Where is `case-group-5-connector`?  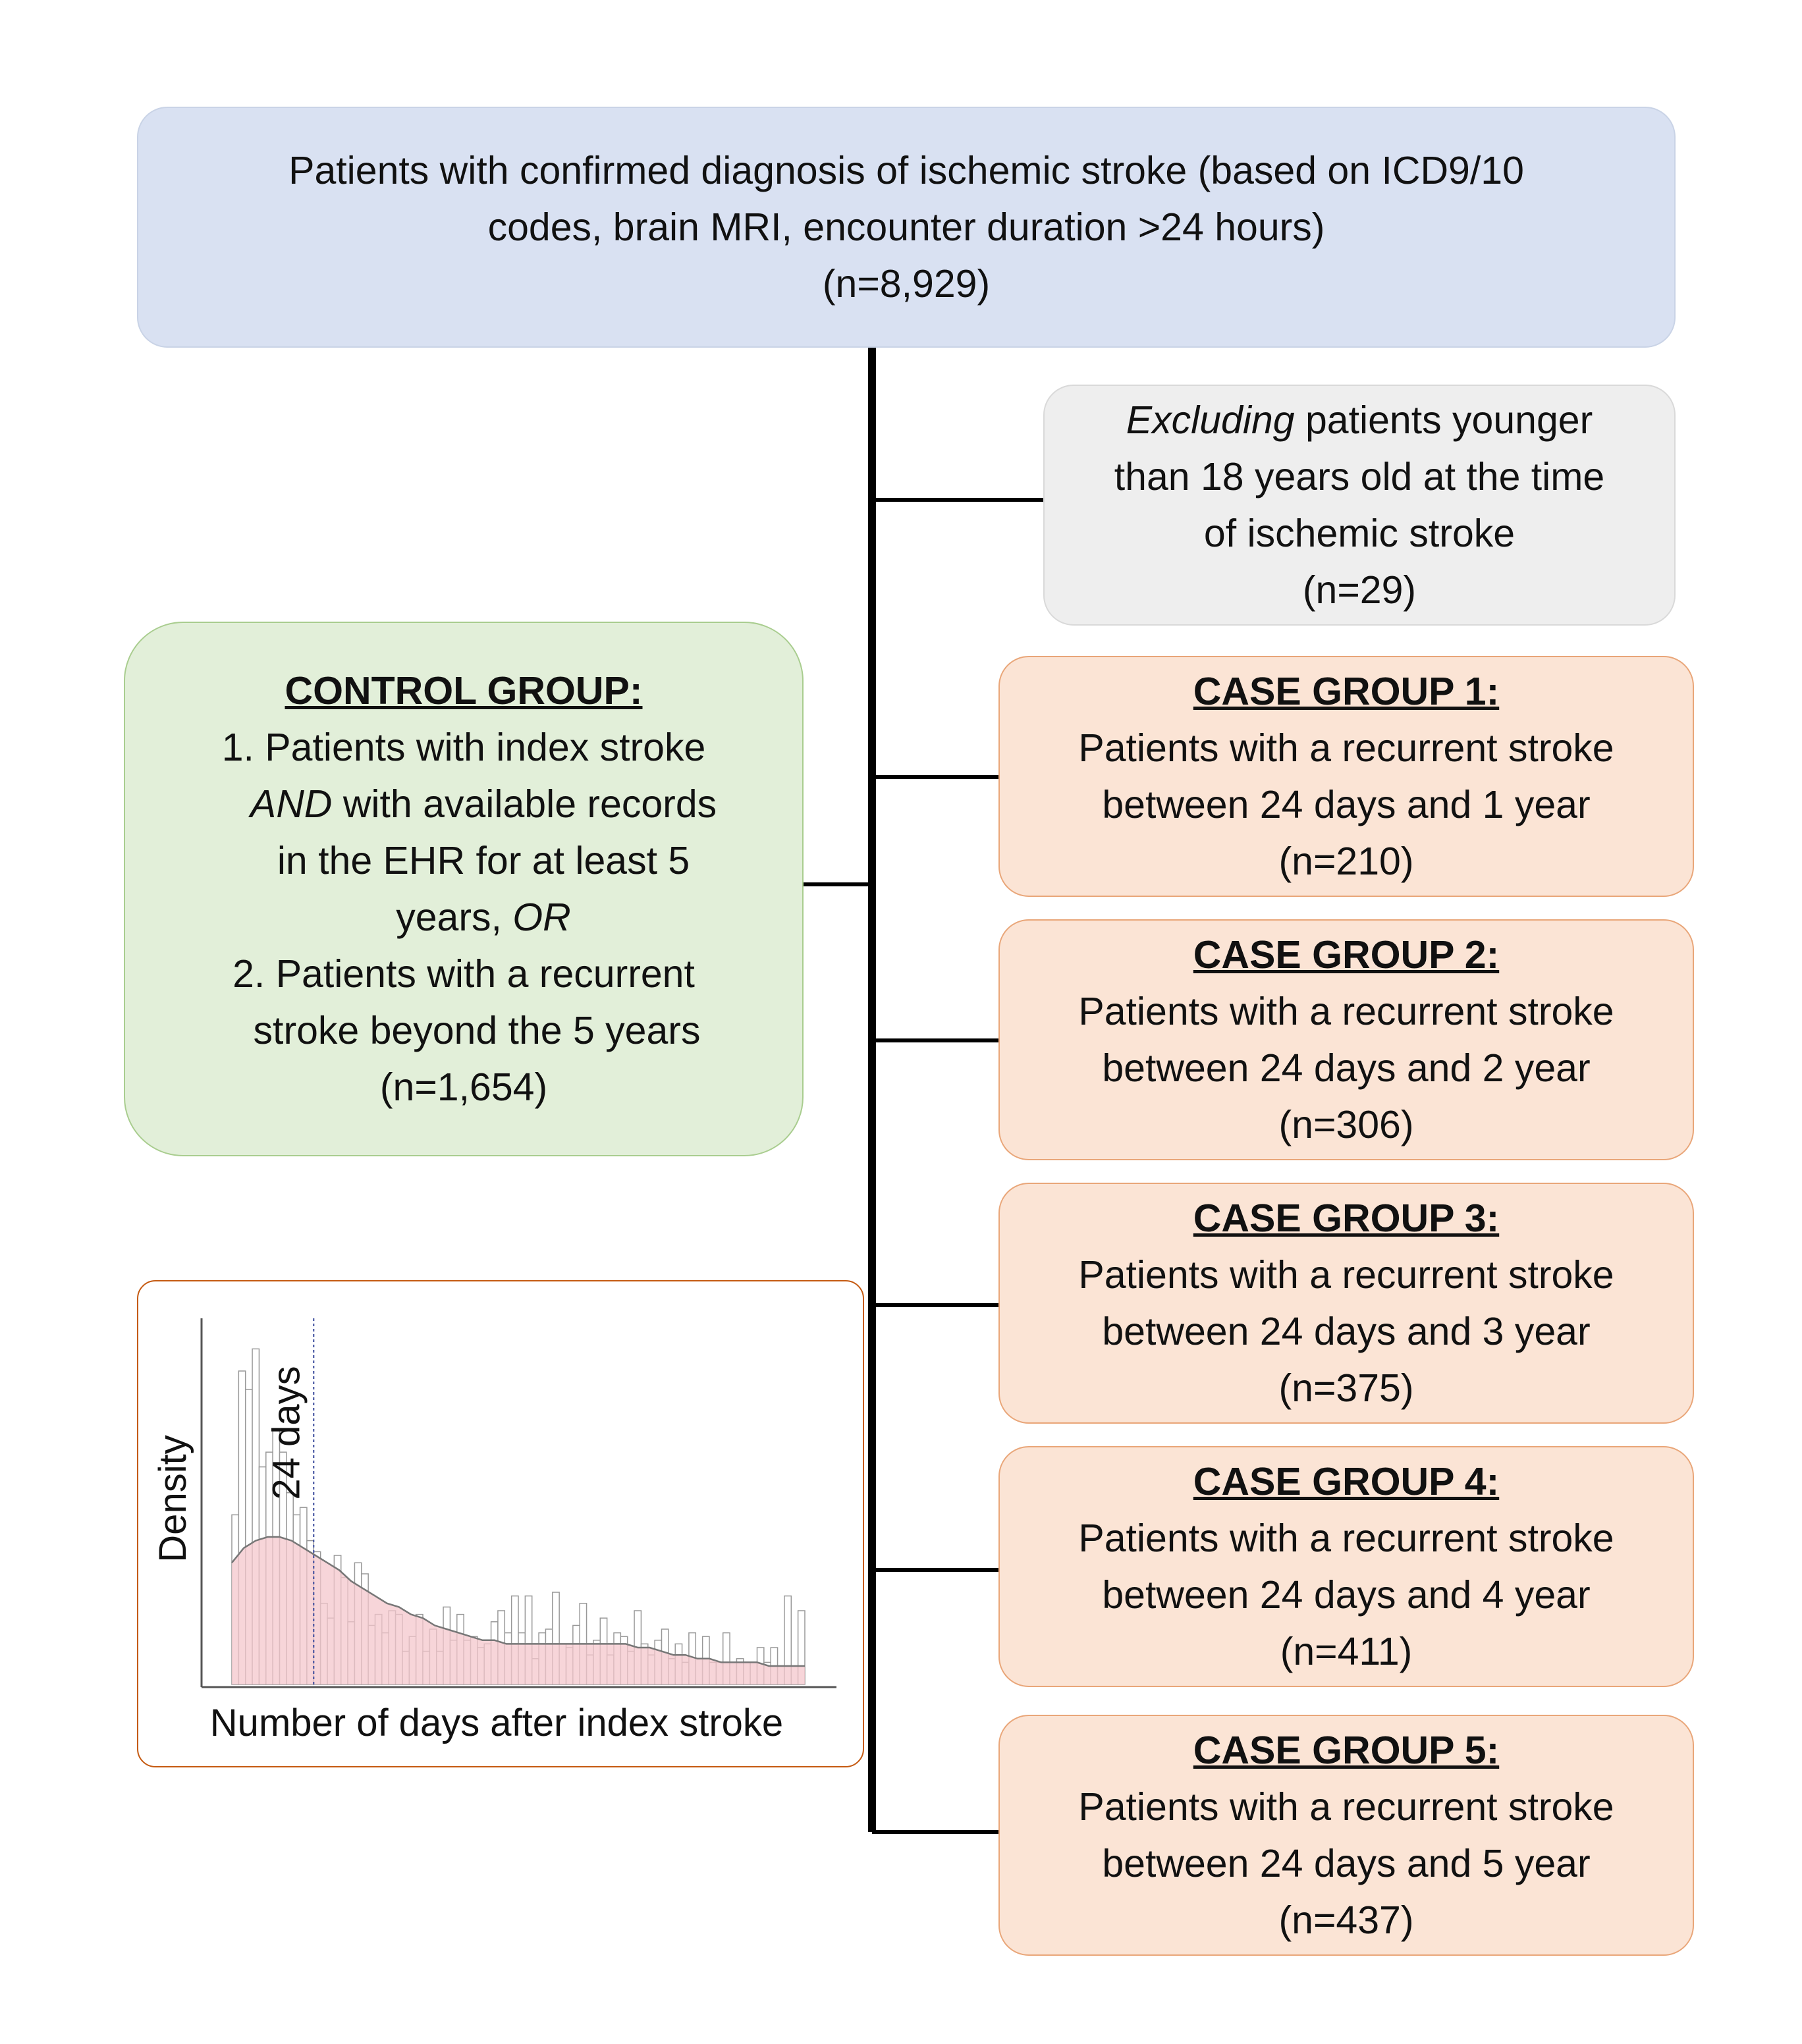
case-group-5-connector is located at coordinates (935, 1832).